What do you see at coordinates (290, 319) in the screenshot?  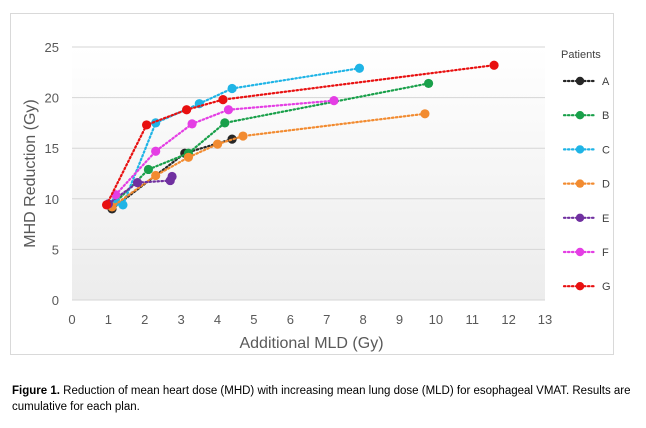 I see `x-tick-label: 6` at bounding box center [290, 319].